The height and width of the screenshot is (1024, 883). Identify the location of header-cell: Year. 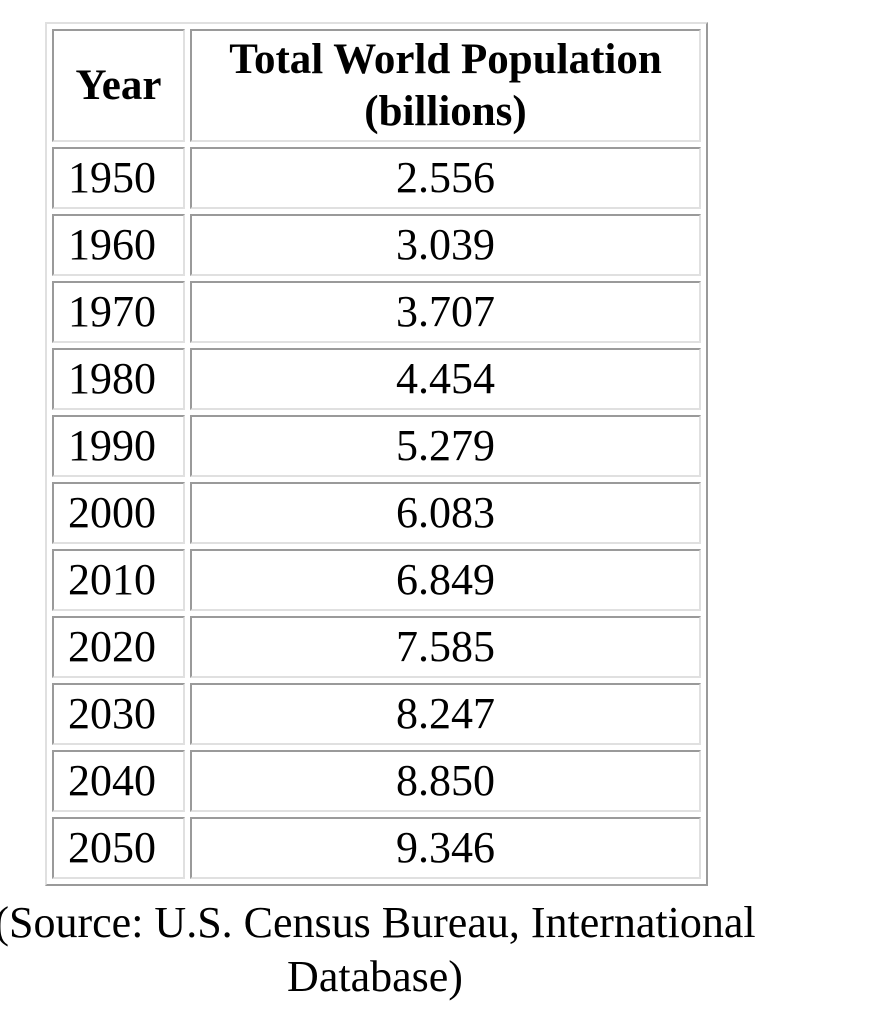
(118, 85).